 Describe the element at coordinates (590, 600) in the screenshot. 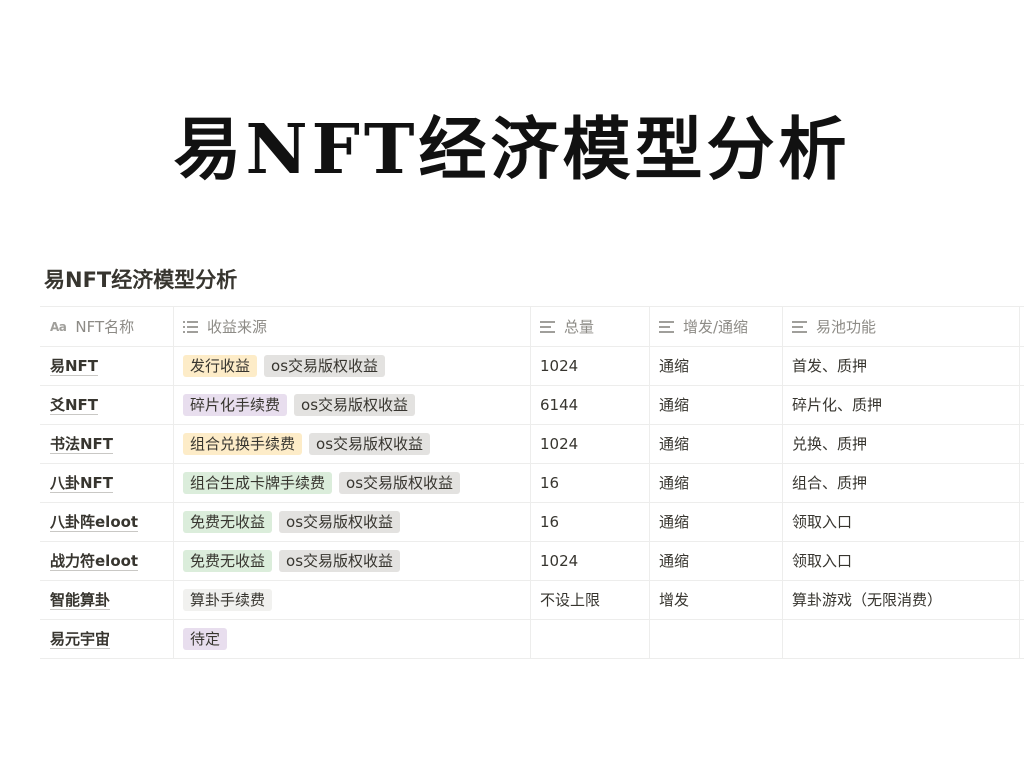

I see `total-cell: 不设上限` at that location.